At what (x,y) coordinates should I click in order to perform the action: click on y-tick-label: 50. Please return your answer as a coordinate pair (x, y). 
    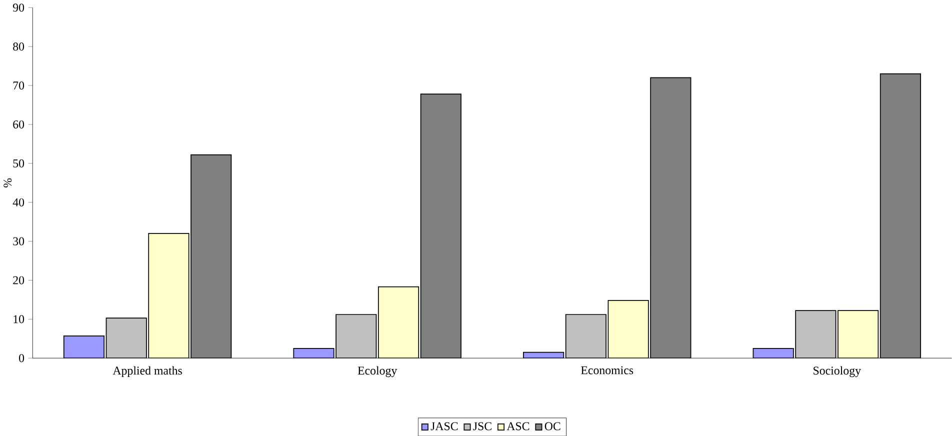
    Looking at the image, I should click on (18, 163).